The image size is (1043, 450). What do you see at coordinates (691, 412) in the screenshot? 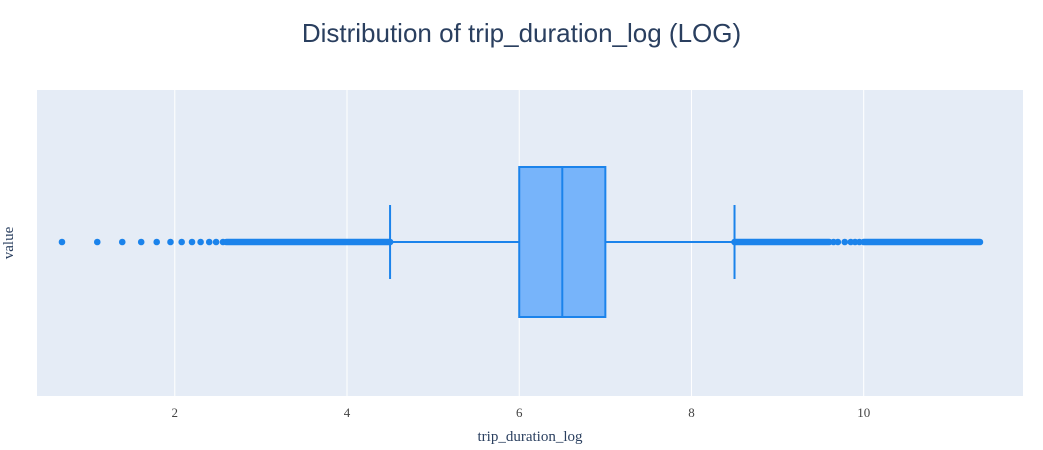
I see `x-tick-label: 8` at bounding box center [691, 412].